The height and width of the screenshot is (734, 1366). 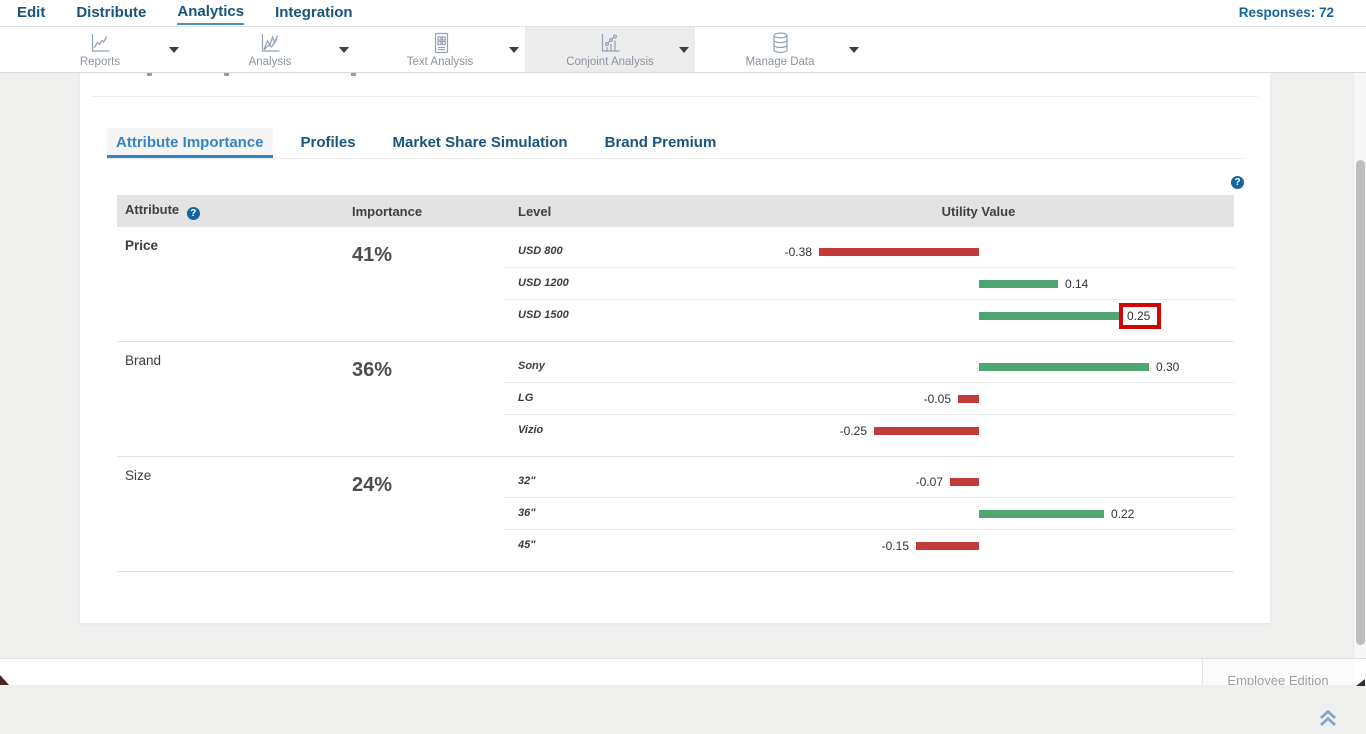 I want to click on level-label: Sony, so click(x=531, y=366).